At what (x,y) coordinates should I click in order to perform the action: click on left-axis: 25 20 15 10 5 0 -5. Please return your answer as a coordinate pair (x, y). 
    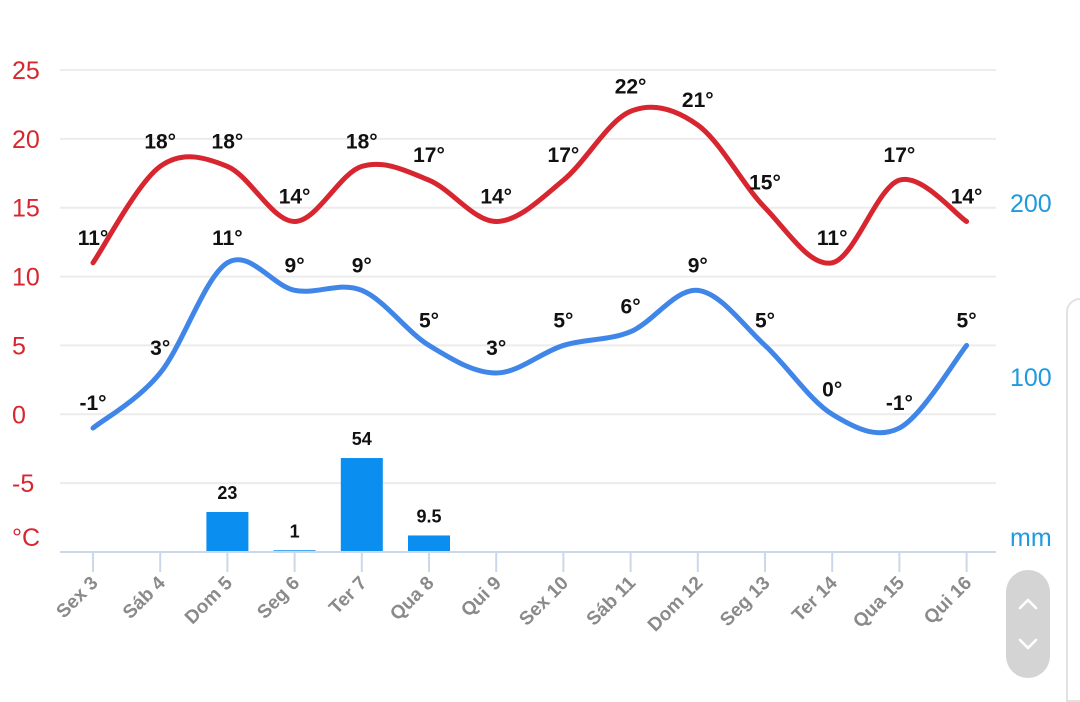
    Looking at the image, I should click on (26, 277).